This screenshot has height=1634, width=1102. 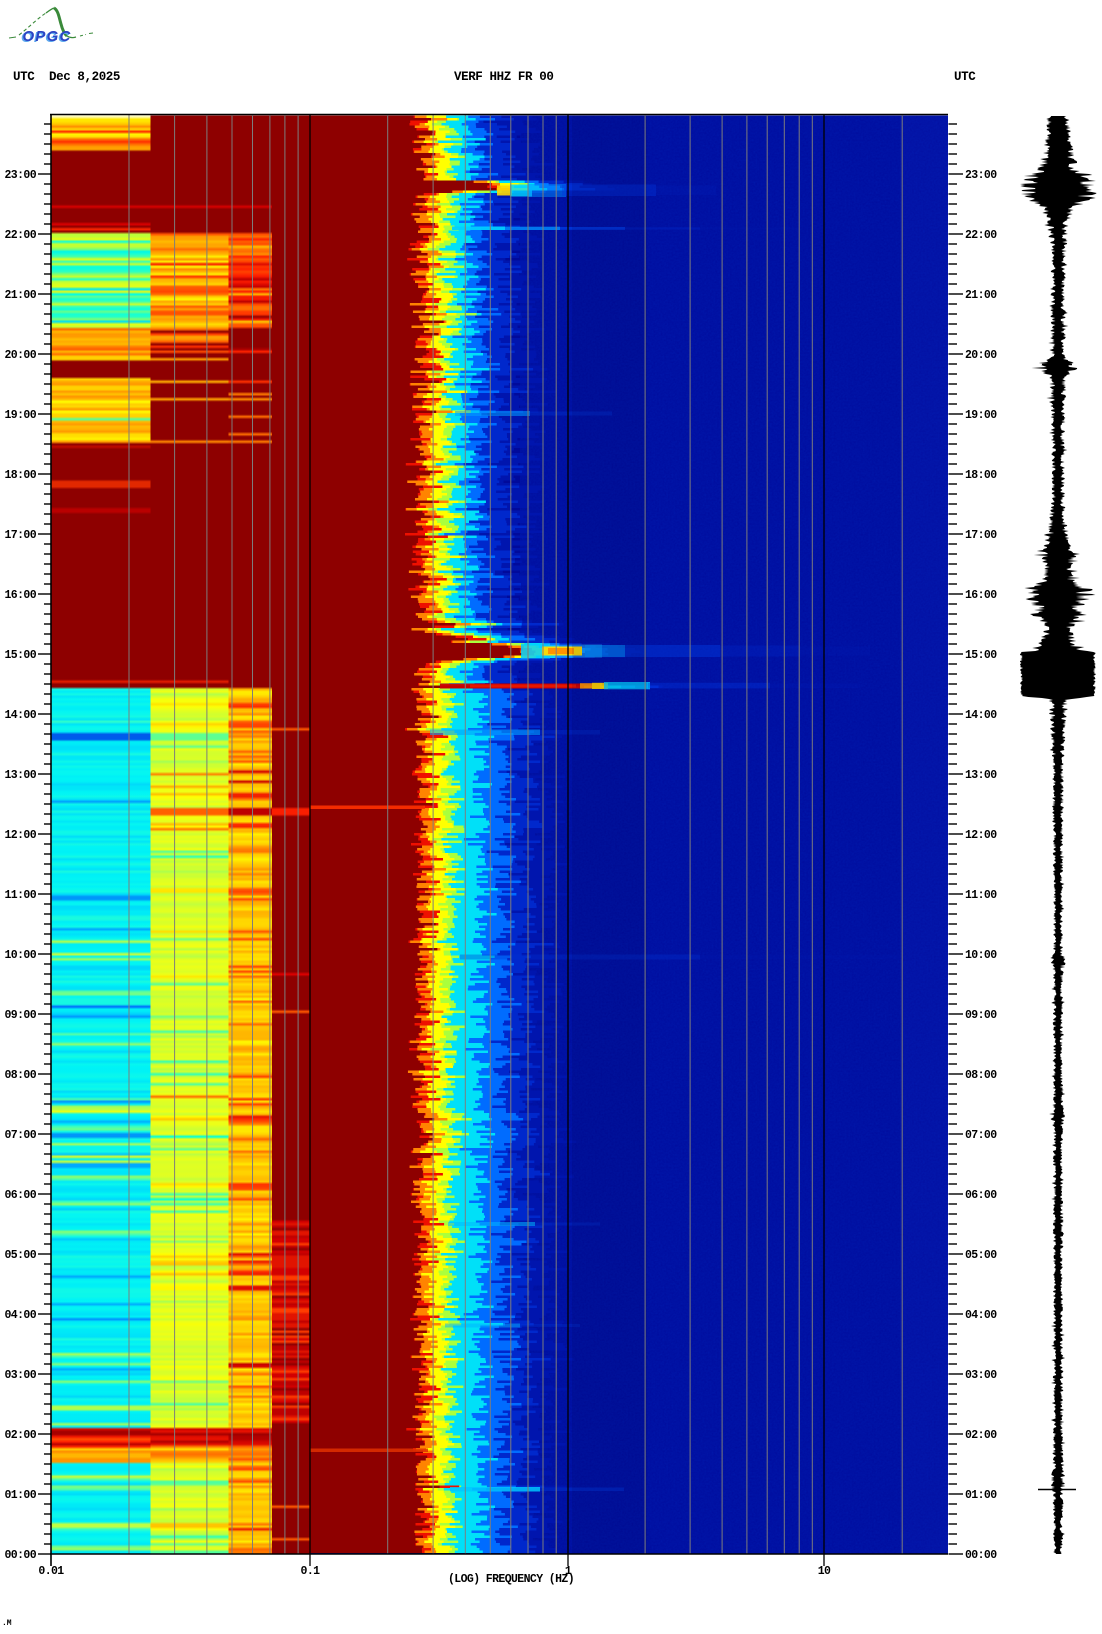 I want to click on svg-text: (LOG) FREQUENCY (HZ), so click(x=511, y=1579).